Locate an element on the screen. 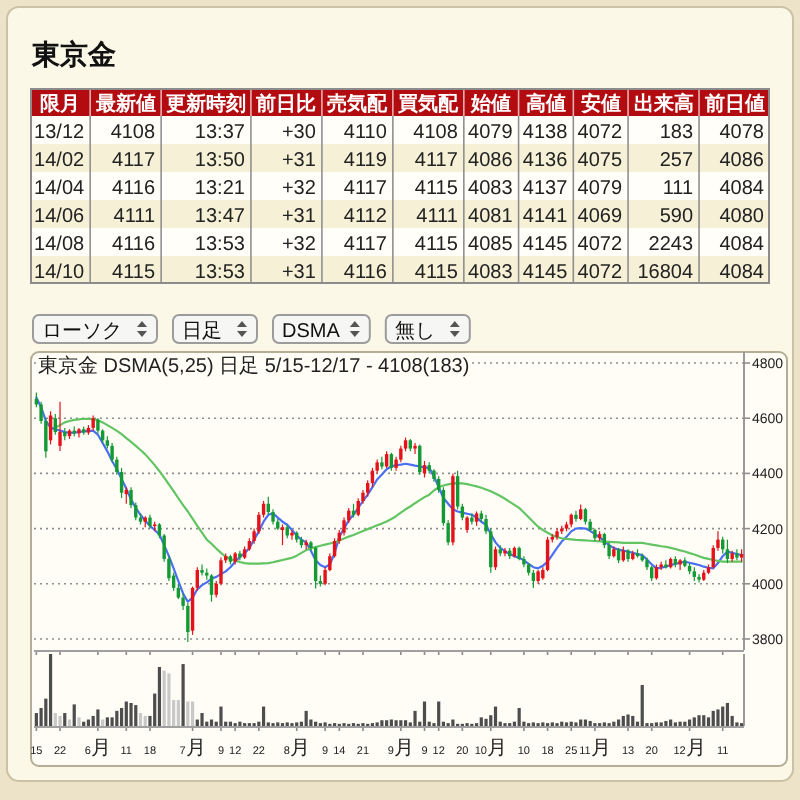  text: 4081 is located at coordinates (490, 217).